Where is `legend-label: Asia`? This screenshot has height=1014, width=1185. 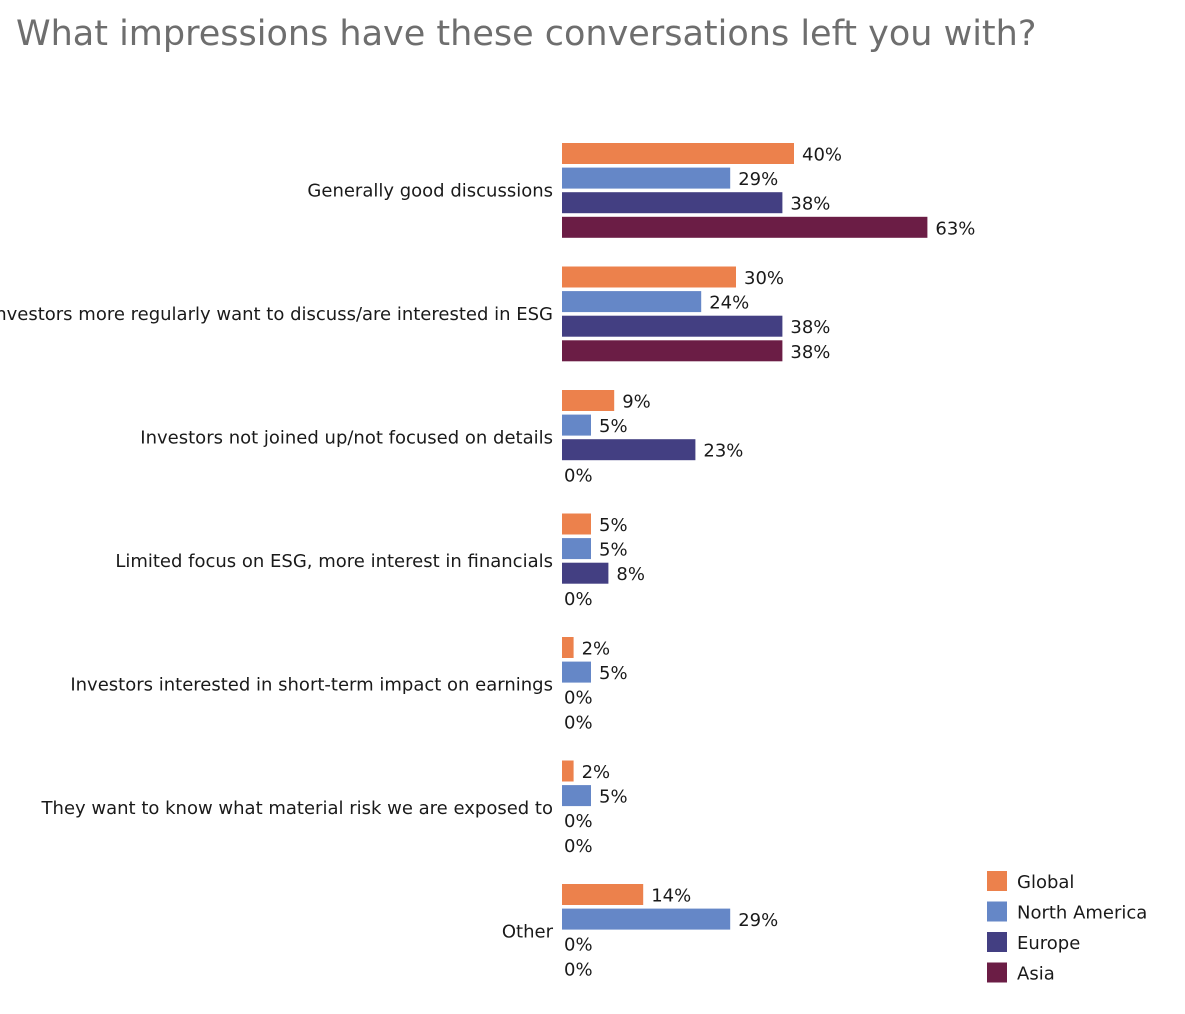
legend-label: Asia is located at coordinates (1036, 974).